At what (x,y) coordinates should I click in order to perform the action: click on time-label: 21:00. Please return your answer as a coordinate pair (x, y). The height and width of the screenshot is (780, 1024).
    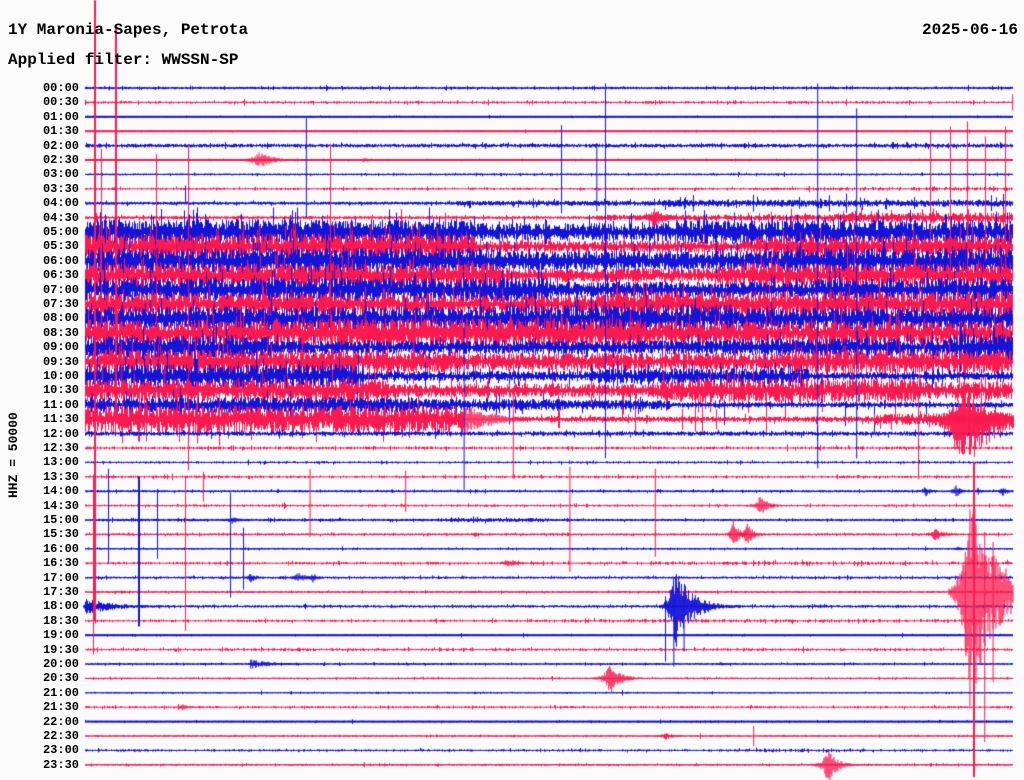
    Looking at the image, I should click on (60, 692).